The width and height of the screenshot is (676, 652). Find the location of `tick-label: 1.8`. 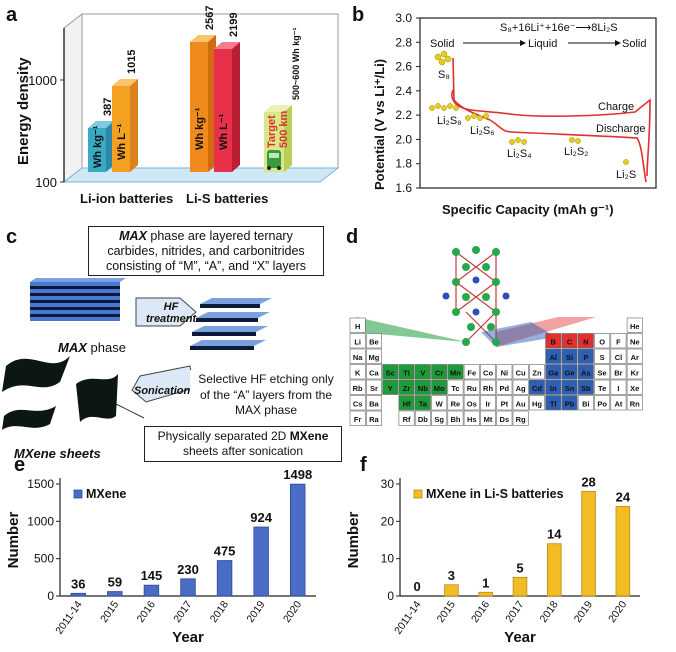

tick-label: 1.8 is located at coordinates (403, 164).